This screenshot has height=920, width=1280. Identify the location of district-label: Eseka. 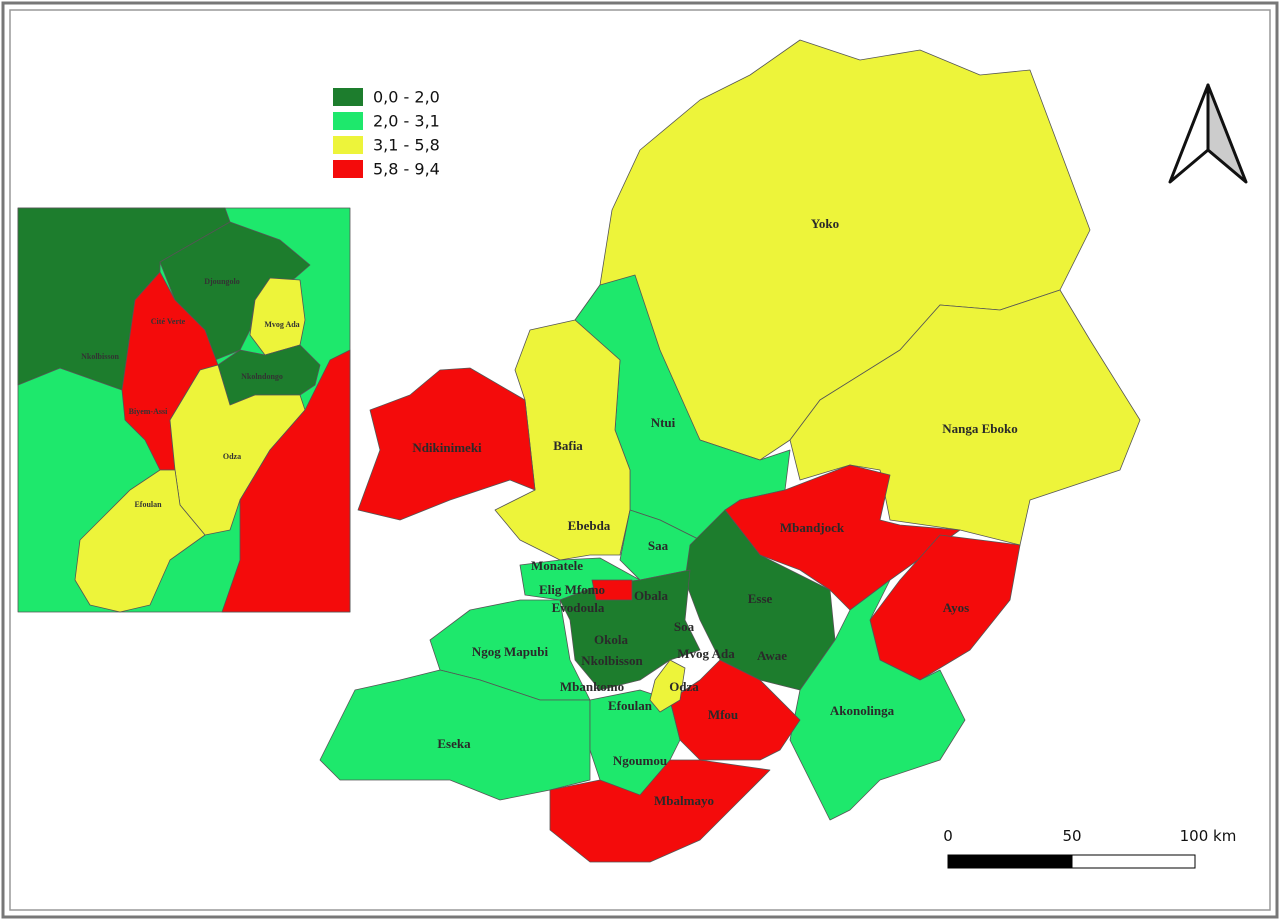
(454, 743).